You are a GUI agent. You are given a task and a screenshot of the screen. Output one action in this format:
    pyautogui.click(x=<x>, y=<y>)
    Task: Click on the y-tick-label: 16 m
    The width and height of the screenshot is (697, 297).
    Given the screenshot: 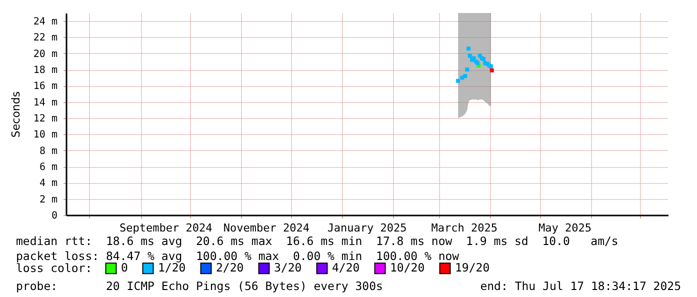 What is the action you would take?
    pyautogui.click(x=45, y=86)
    